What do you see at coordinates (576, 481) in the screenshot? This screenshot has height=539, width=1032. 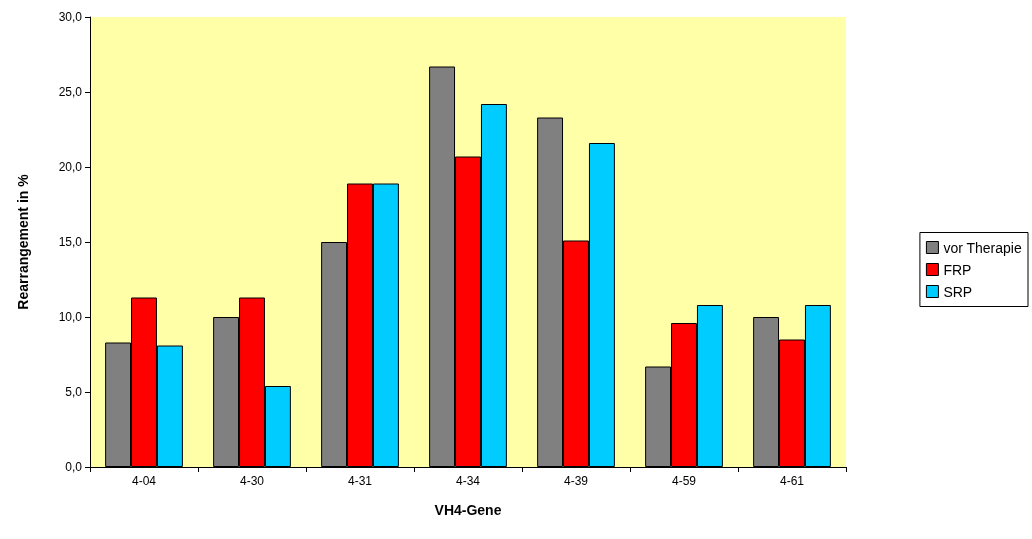 I see `x-tick-label: 4-39` at bounding box center [576, 481].